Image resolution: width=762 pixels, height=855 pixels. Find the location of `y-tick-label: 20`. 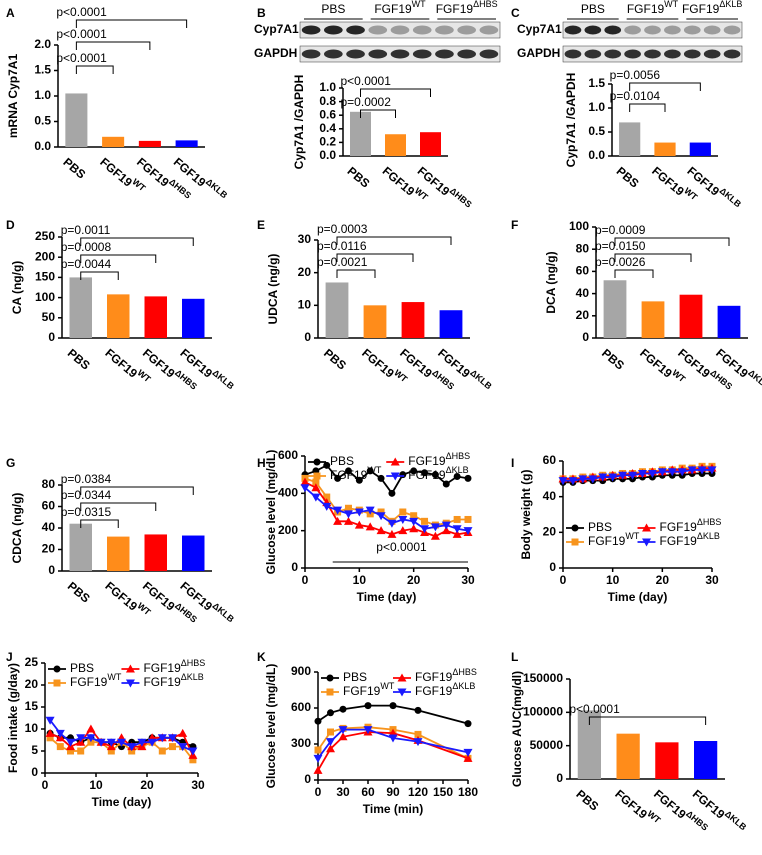

y-tick-label: 20 is located at coordinates (583, 315).